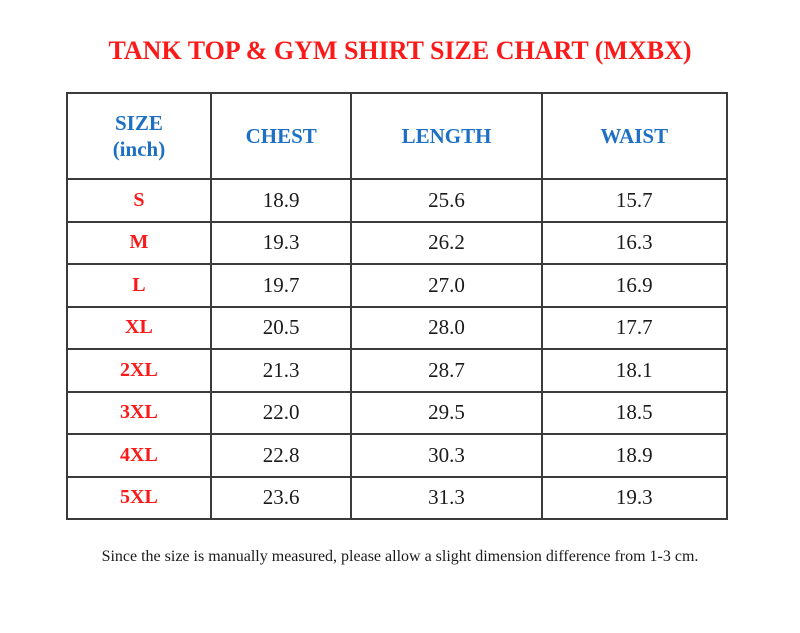  I want to click on size-cell: 5XL, so click(139, 497).